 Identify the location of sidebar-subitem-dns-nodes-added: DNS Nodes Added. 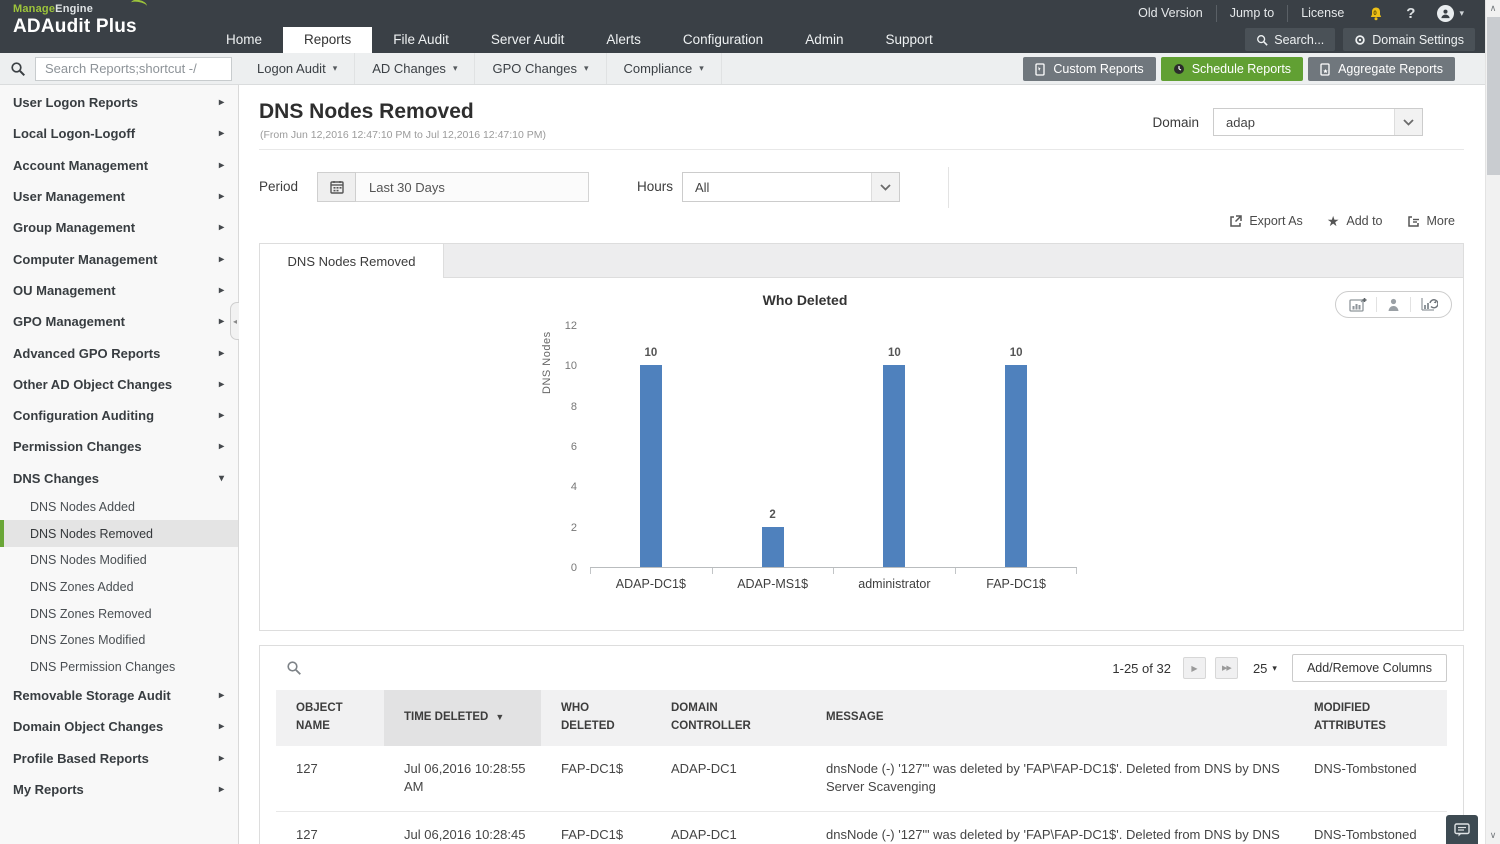
(82, 507).